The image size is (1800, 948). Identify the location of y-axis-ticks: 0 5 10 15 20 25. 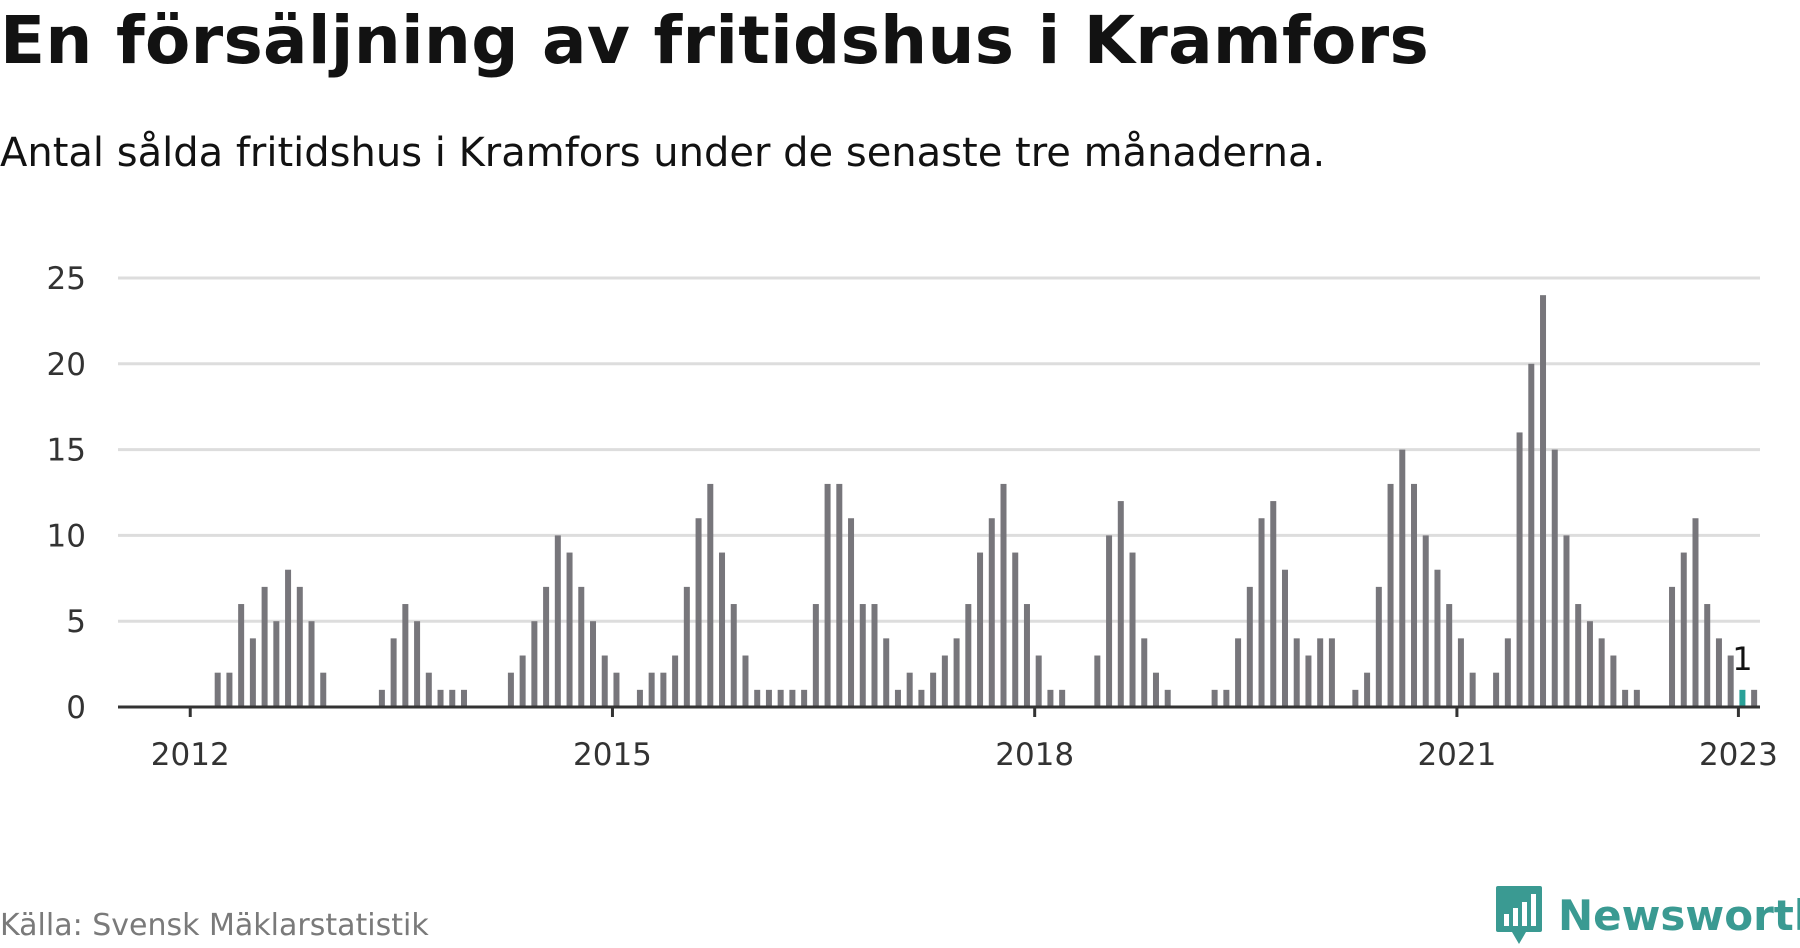
(66, 493).